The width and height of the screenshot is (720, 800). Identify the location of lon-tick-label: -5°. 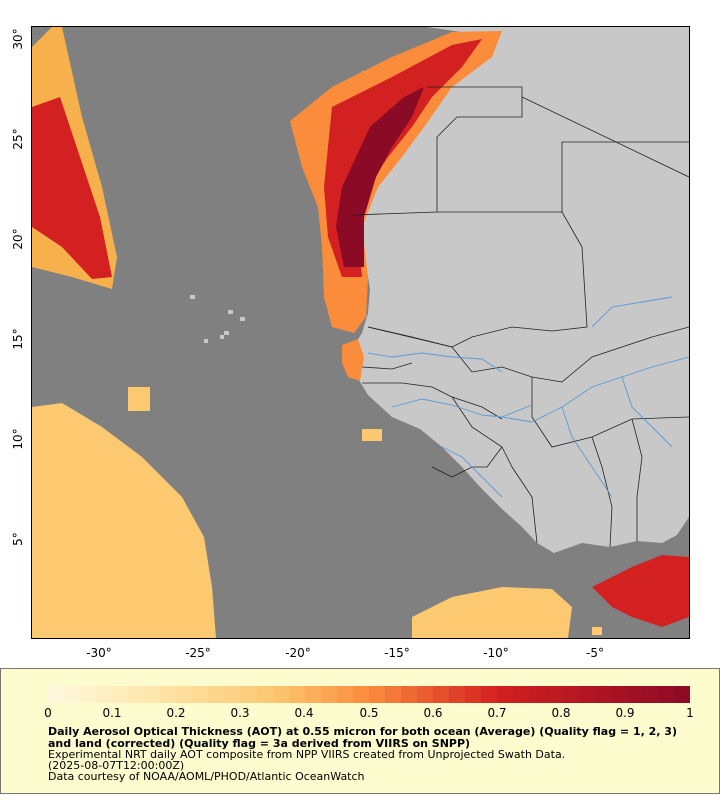
(595, 653).